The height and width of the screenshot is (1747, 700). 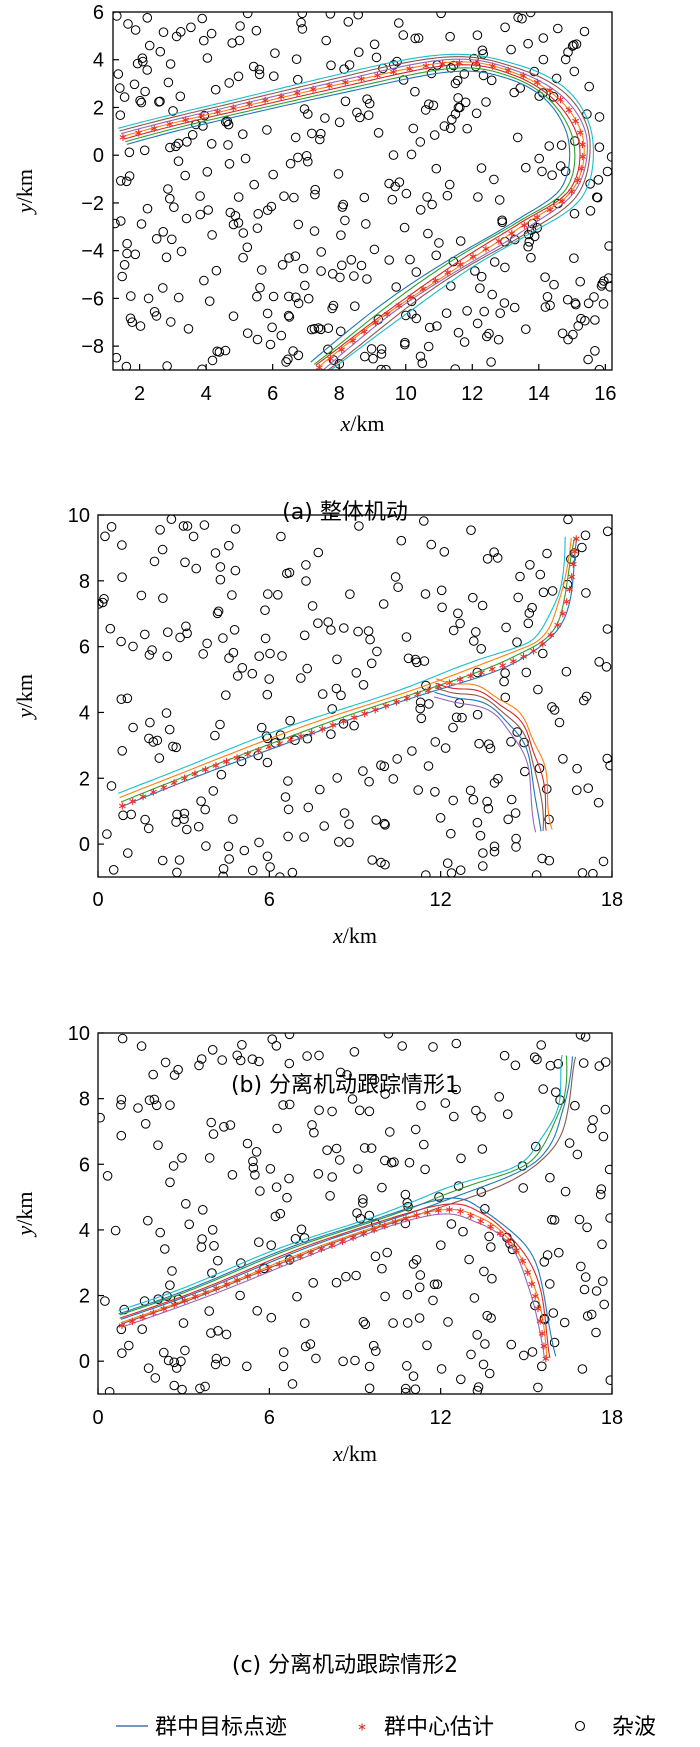 What do you see at coordinates (84, 648) in the screenshot?
I see `y-tick-label: 6` at bounding box center [84, 648].